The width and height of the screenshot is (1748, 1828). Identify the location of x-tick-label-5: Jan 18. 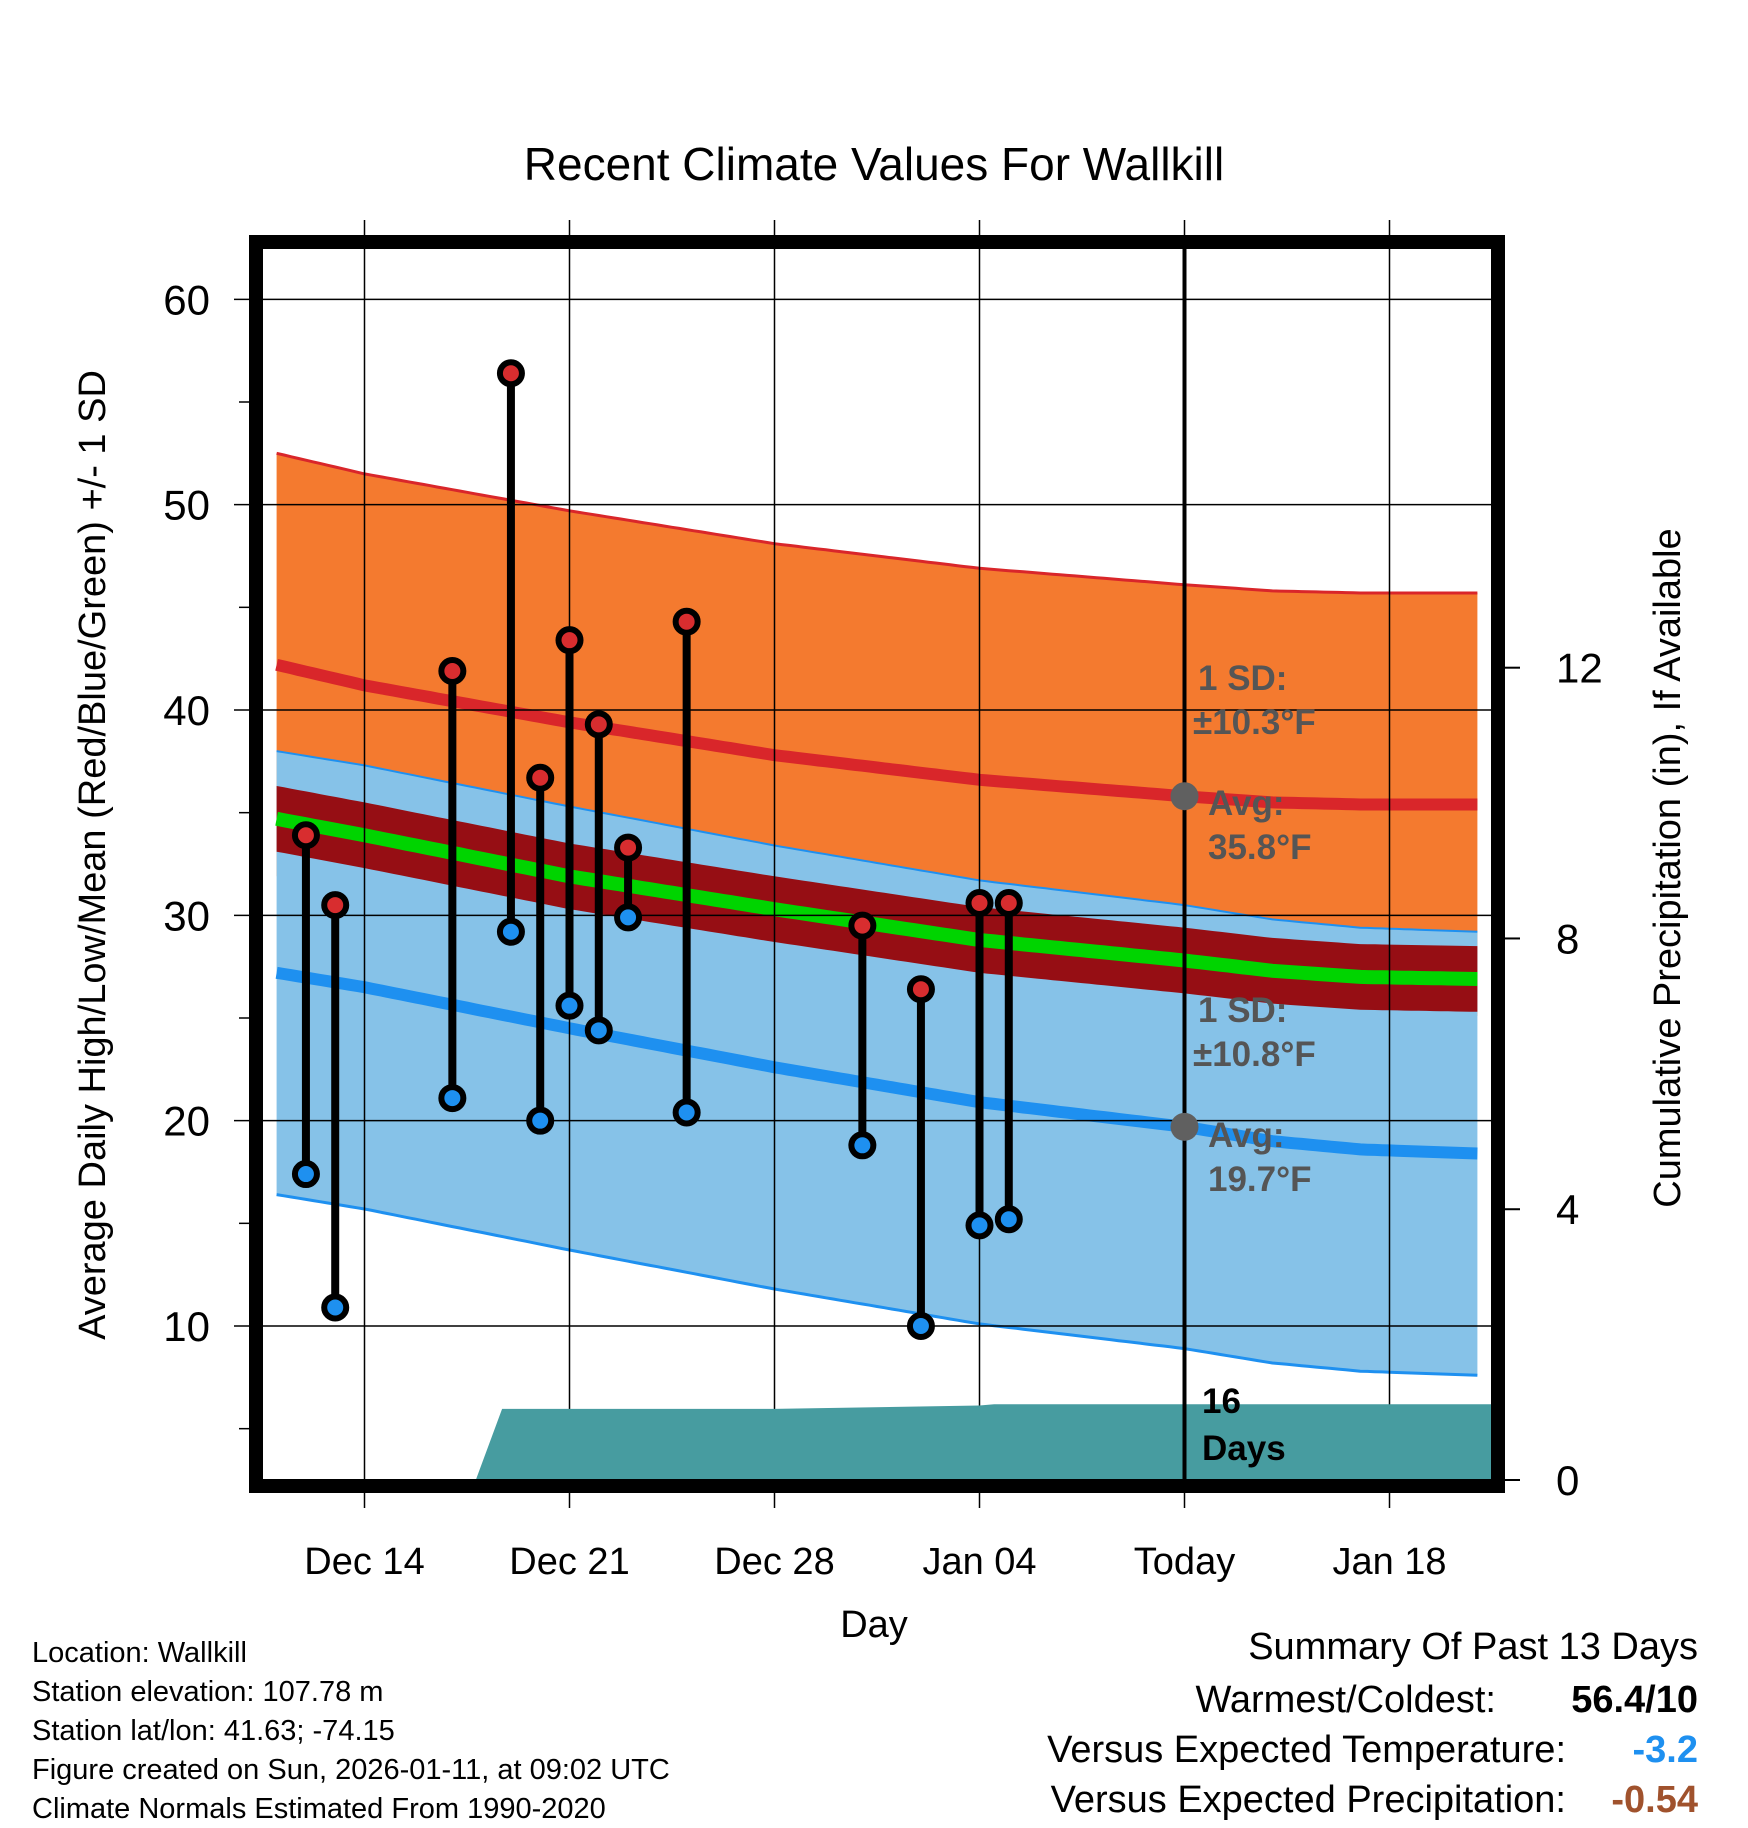
(1389, 1562).